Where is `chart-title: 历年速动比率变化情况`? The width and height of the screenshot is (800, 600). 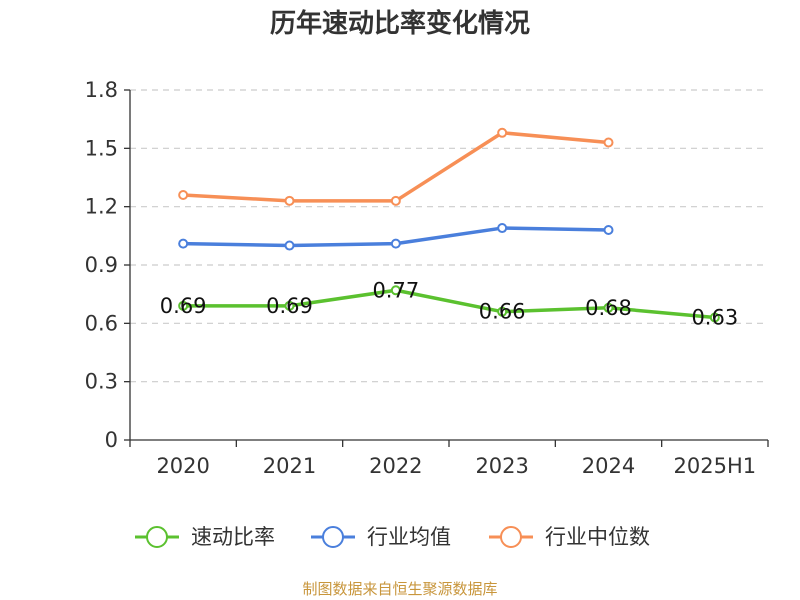 chart-title: 历年速动比率变化情况 is located at coordinates (400, 23).